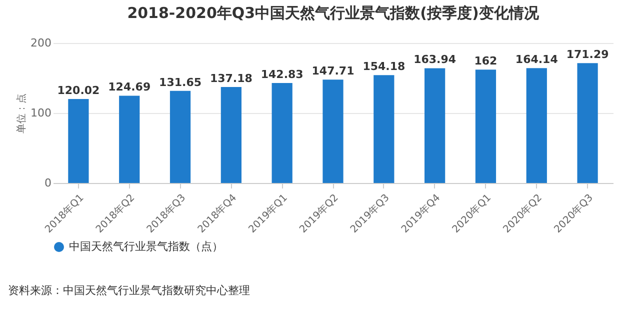  What do you see at coordinates (333, 71) in the screenshot?
I see `data-label: 147.71` at bounding box center [333, 71].